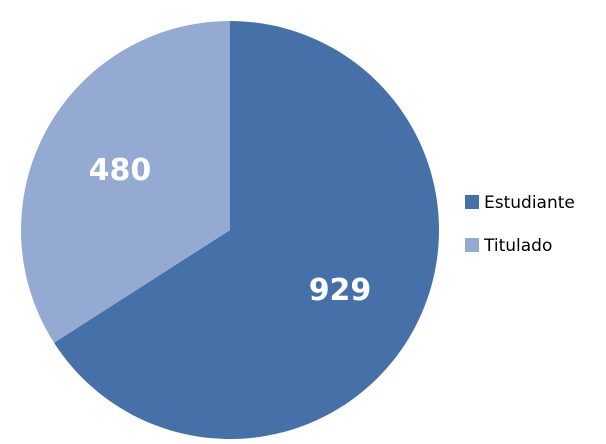  Describe the element at coordinates (340, 290) in the screenshot. I see `data-label-estudiante: 929` at that location.